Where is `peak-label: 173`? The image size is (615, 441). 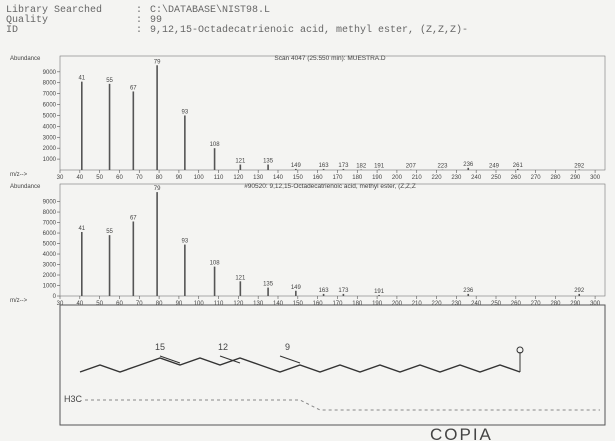 peak-label: 173 is located at coordinates (343, 291).